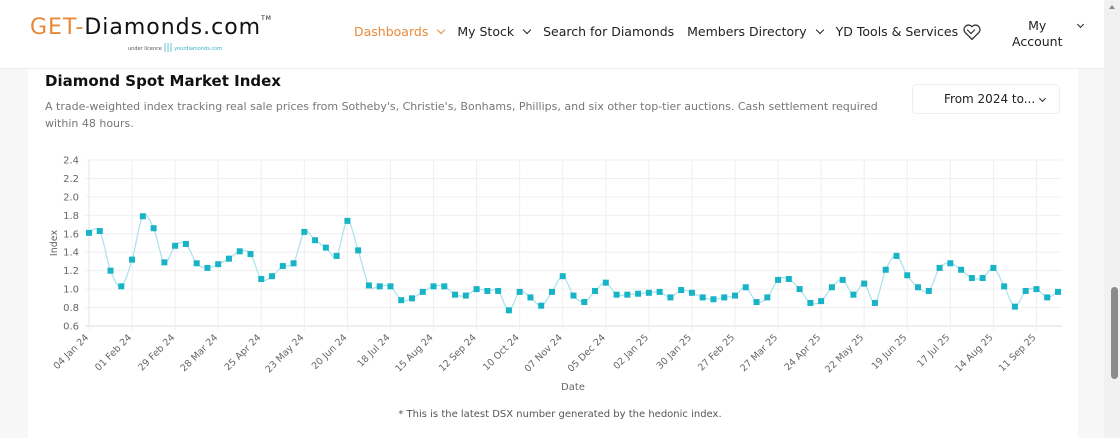 Image resolution: width=1120 pixels, height=438 pixels. I want to click on x-tick-label: 07 Nov 24, so click(544, 353).